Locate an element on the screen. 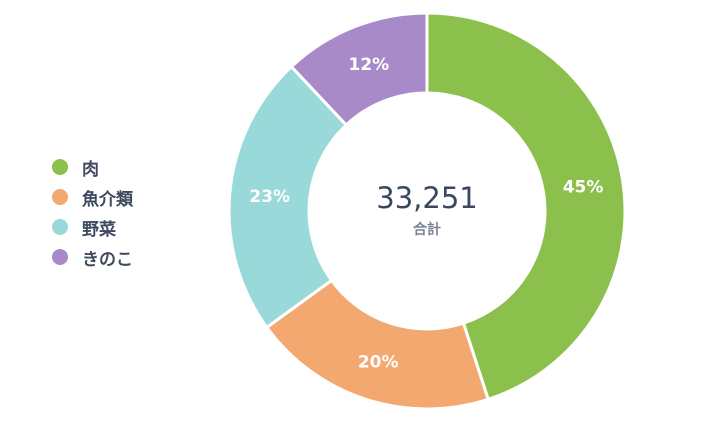 The height and width of the screenshot is (444, 720). legend-item-vegetables: 野菜 is located at coordinates (92, 227).